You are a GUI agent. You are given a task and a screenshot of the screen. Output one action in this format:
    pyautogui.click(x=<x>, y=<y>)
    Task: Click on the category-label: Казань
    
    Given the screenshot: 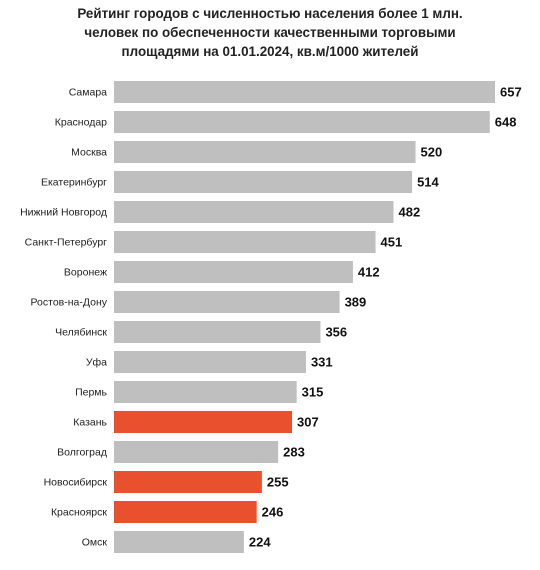 What is the action you would take?
    pyautogui.click(x=90, y=423)
    